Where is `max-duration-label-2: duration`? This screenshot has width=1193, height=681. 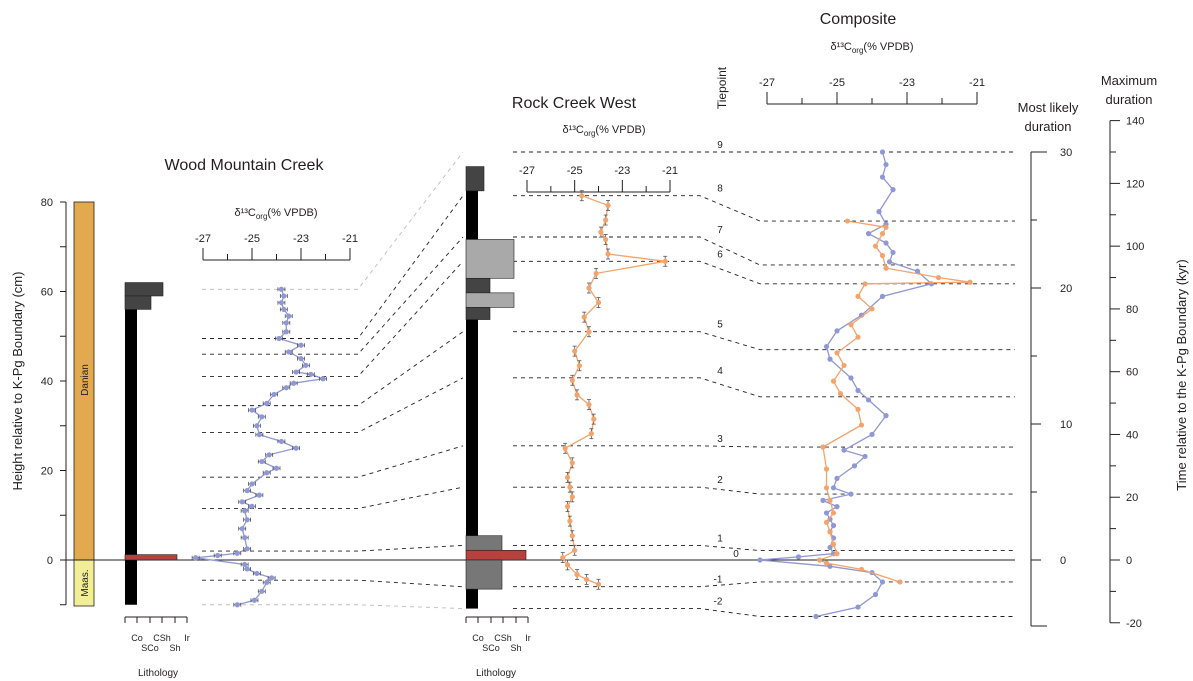
max-duration-label-2: duration is located at coordinates (1129, 99).